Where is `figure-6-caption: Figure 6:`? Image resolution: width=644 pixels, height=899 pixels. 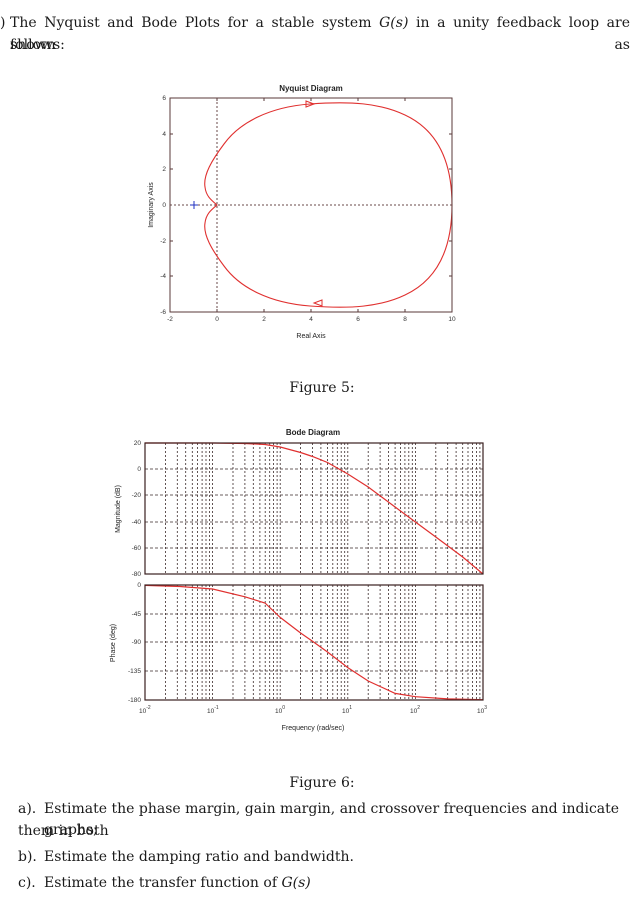 figure-6-caption: Figure 6: is located at coordinates (322, 783).